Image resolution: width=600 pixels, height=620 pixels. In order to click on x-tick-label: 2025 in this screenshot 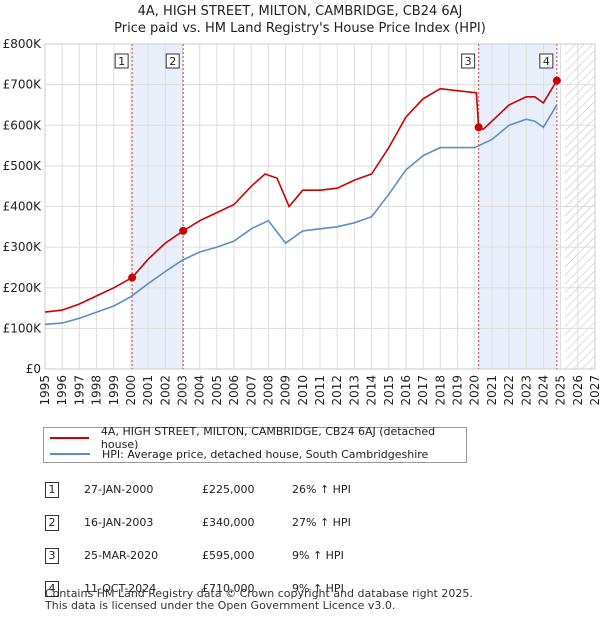, I will do `click(561, 390)`.